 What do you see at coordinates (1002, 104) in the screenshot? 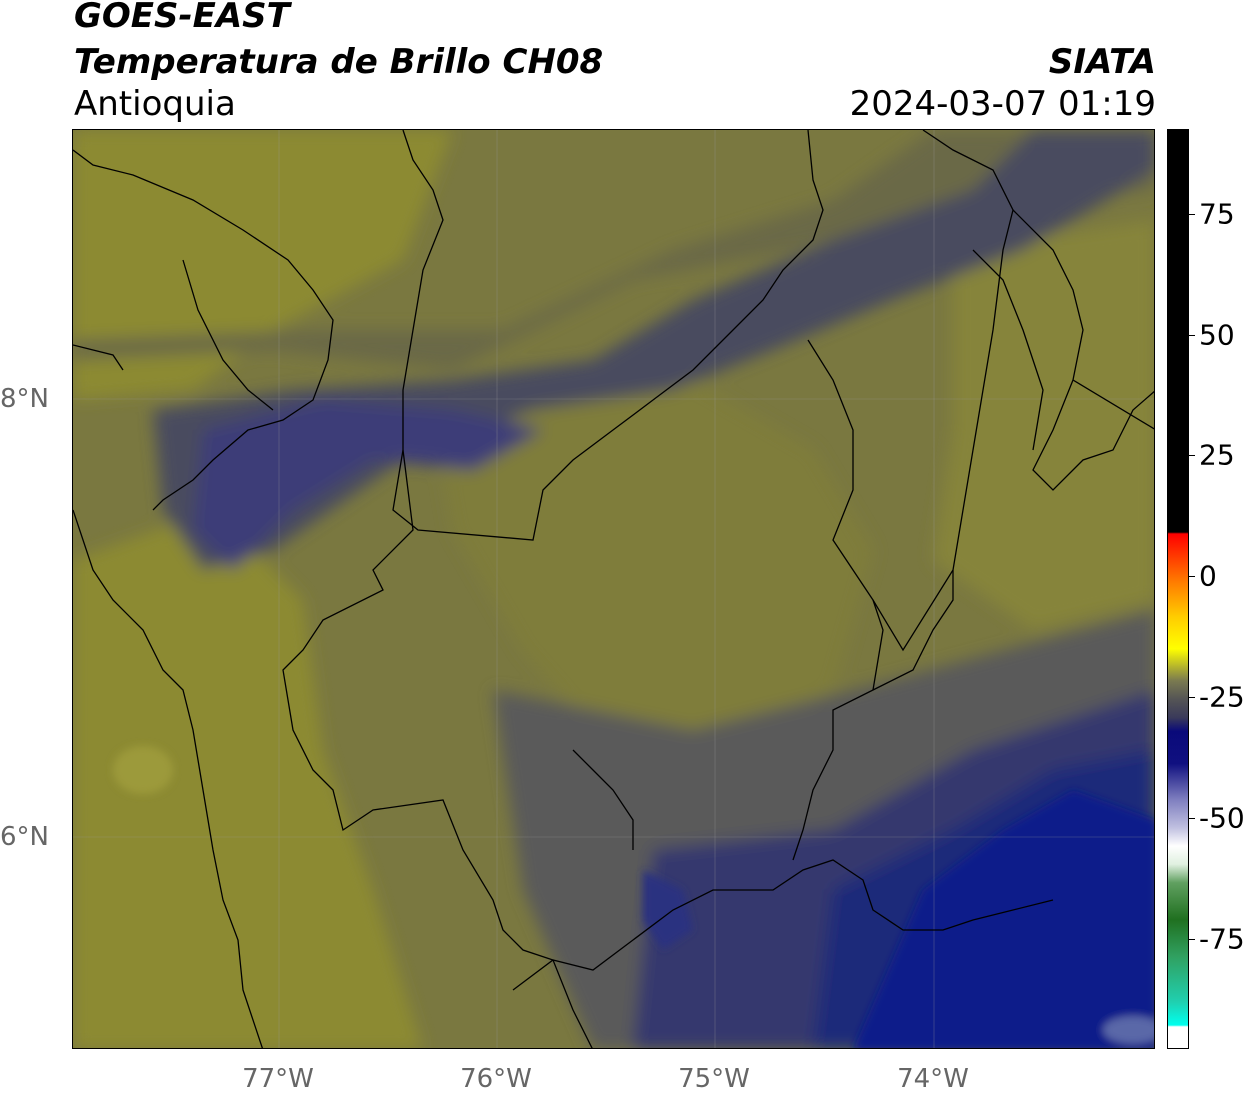
I see `timestamp-label: 2024-03-07 01:19` at bounding box center [1002, 104].